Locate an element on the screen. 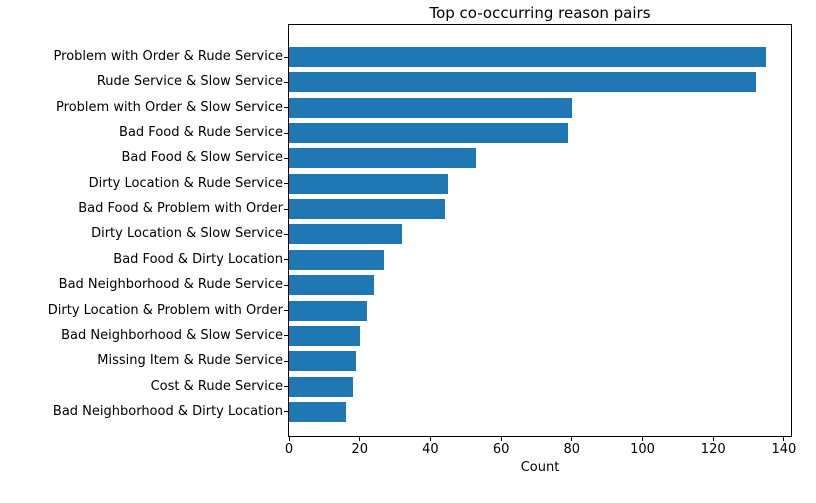  y-tick-label: Bad Food & Dirty Location is located at coordinates (198, 259).